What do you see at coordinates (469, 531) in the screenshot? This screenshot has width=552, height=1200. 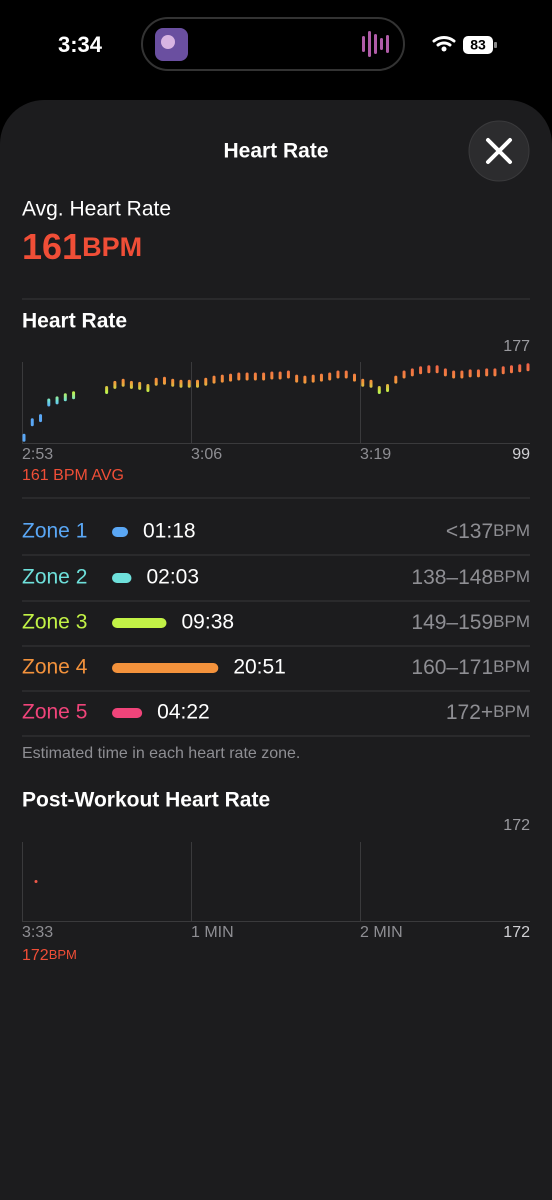 I see `zone-range-value: <137` at bounding box center [469, 531].